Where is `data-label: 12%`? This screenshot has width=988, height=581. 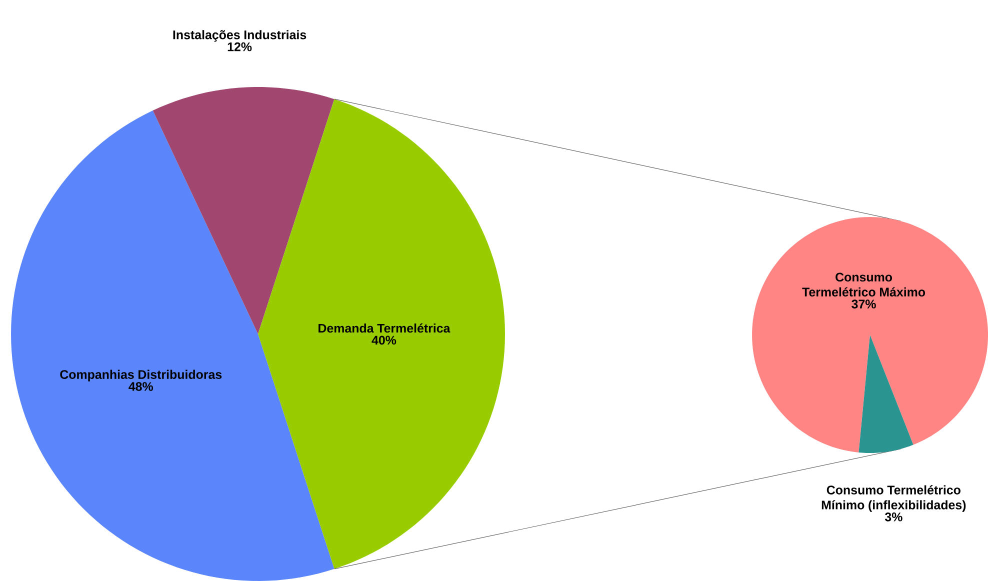 data-label: 12% is located at coordinates (240, 47).